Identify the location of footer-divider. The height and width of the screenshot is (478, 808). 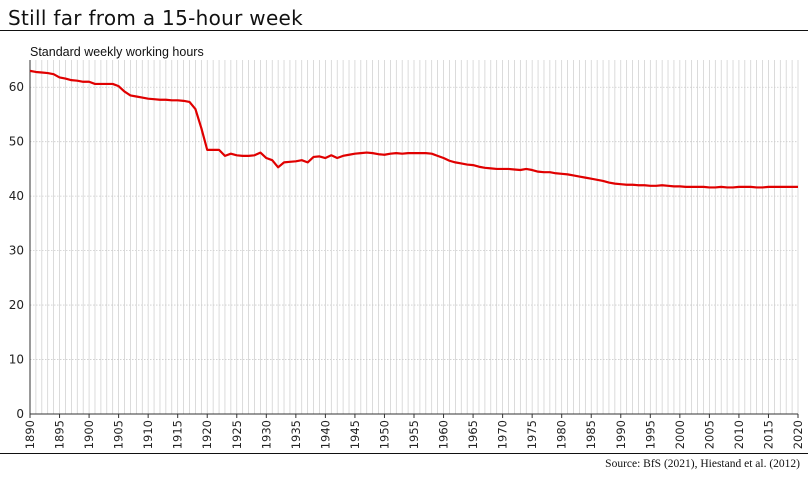
(404, 453).